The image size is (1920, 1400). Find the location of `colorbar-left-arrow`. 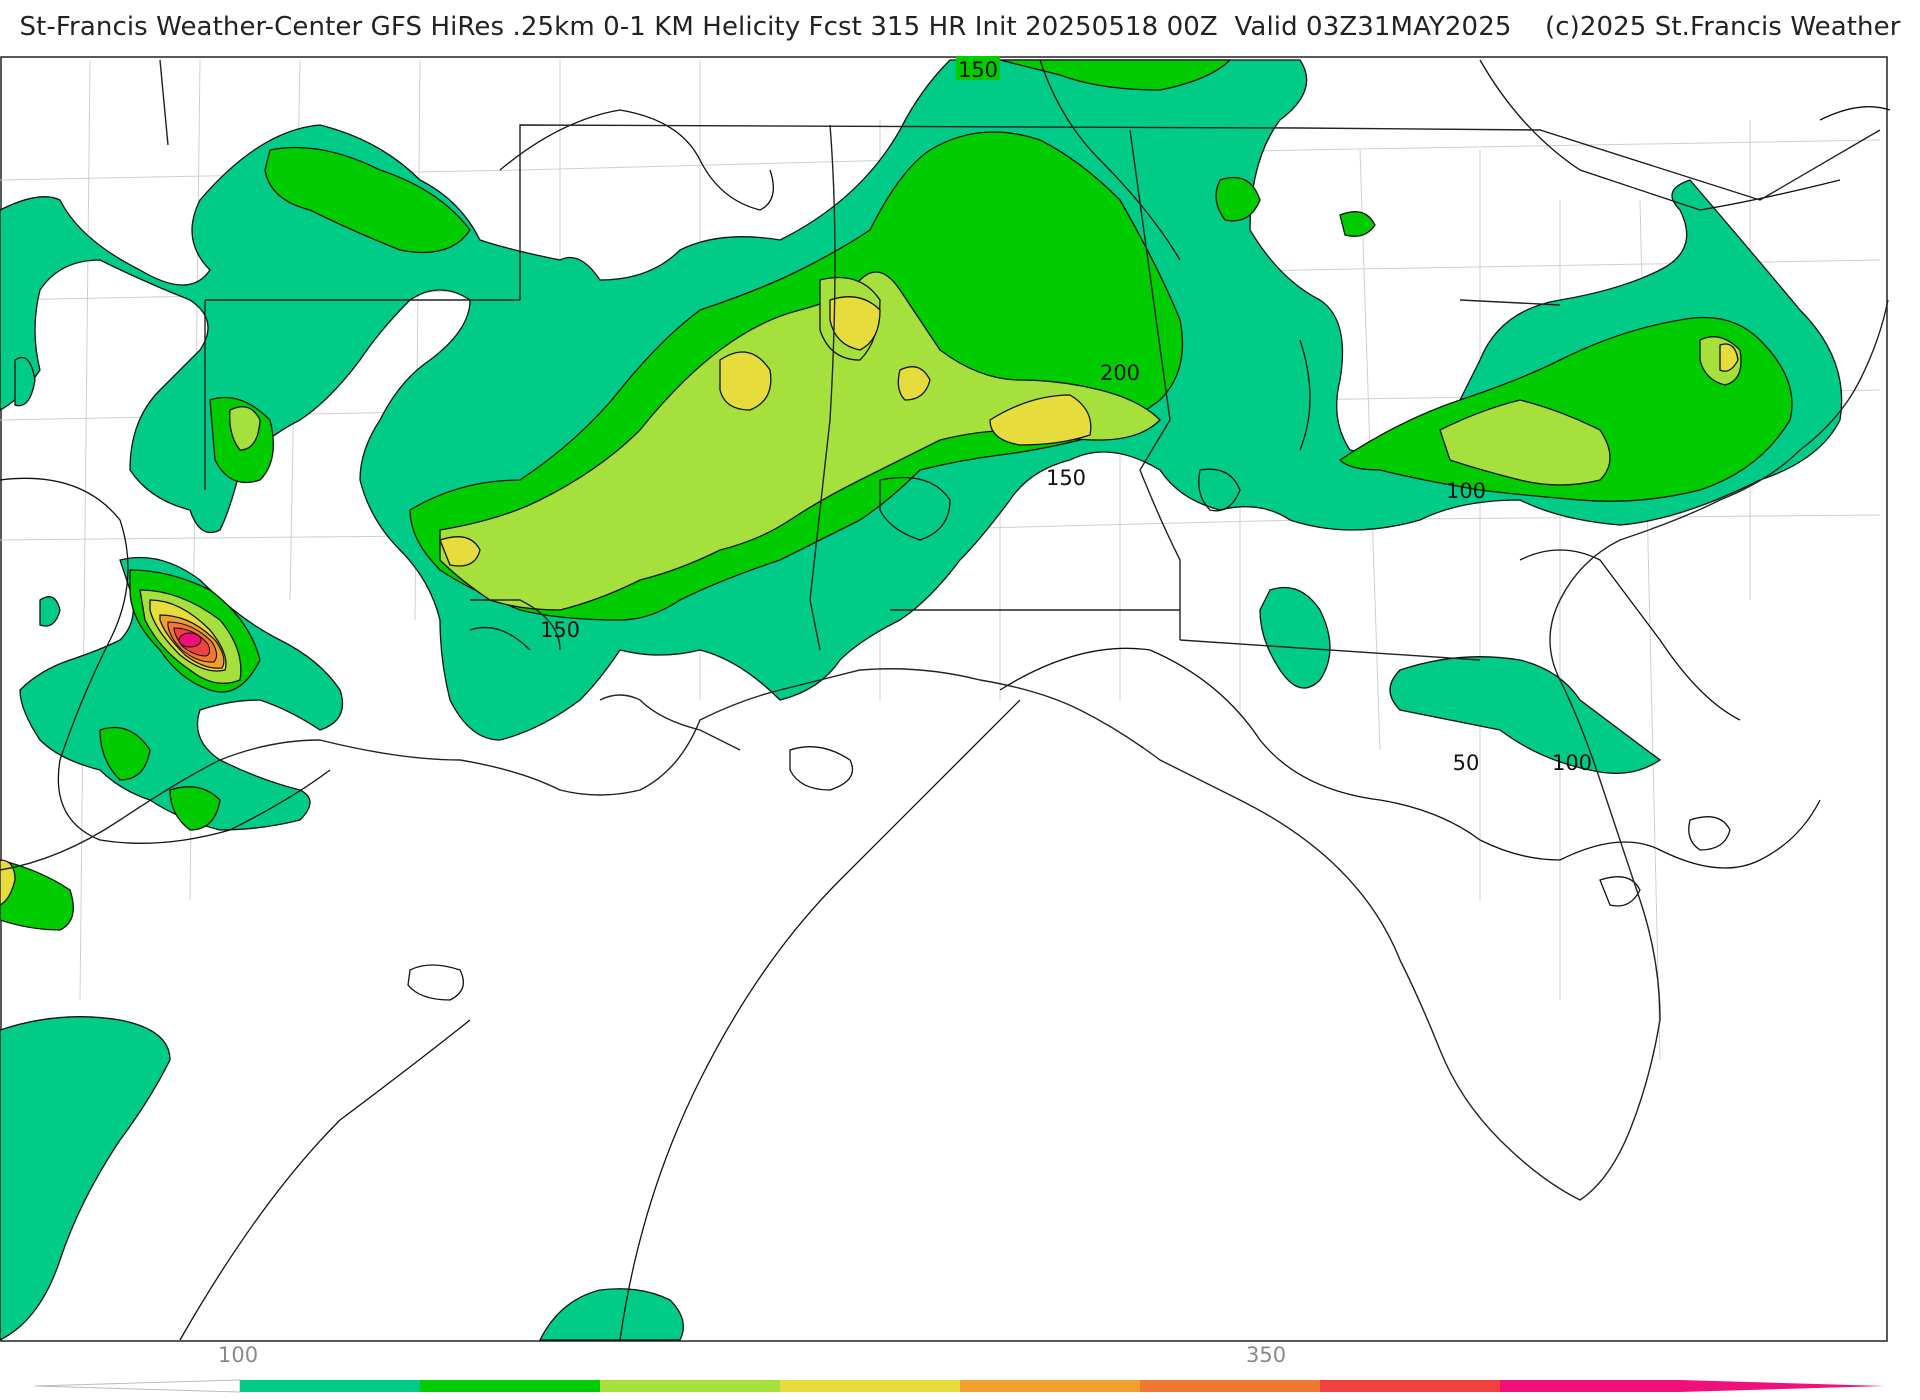

colorbar-left-arrow is located at coordinates (137, 1386).